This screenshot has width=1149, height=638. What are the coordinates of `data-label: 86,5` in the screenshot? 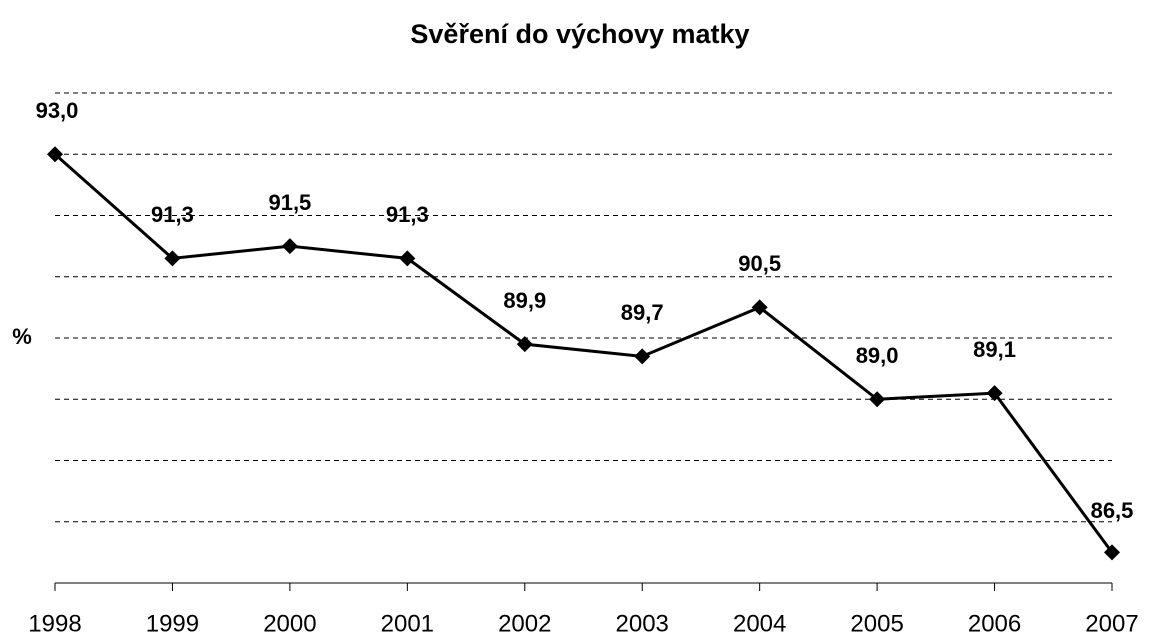 It's located at (1112, 510).